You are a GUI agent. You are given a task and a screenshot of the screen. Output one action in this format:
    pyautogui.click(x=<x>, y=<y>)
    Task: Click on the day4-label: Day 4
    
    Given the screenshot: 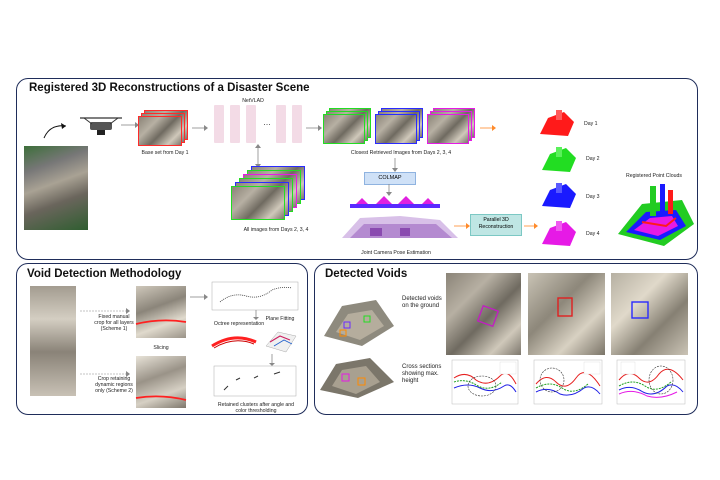 What is the action you would take?
    pyautogui.click(x=593, y=234)
    